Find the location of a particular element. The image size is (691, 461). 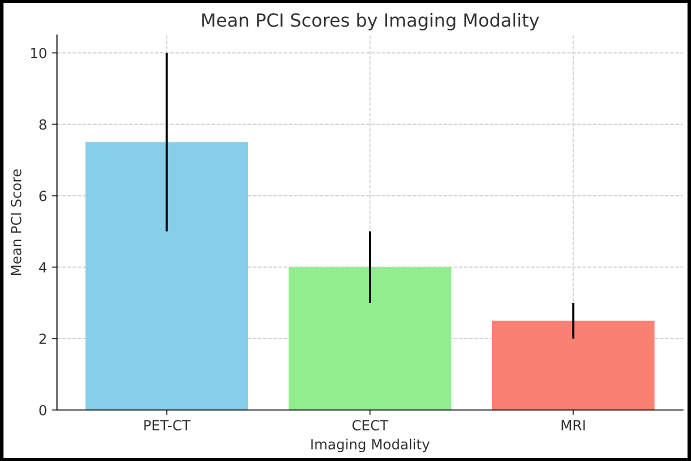

y-tick-label: 6 is located at coordinates (42, 196).